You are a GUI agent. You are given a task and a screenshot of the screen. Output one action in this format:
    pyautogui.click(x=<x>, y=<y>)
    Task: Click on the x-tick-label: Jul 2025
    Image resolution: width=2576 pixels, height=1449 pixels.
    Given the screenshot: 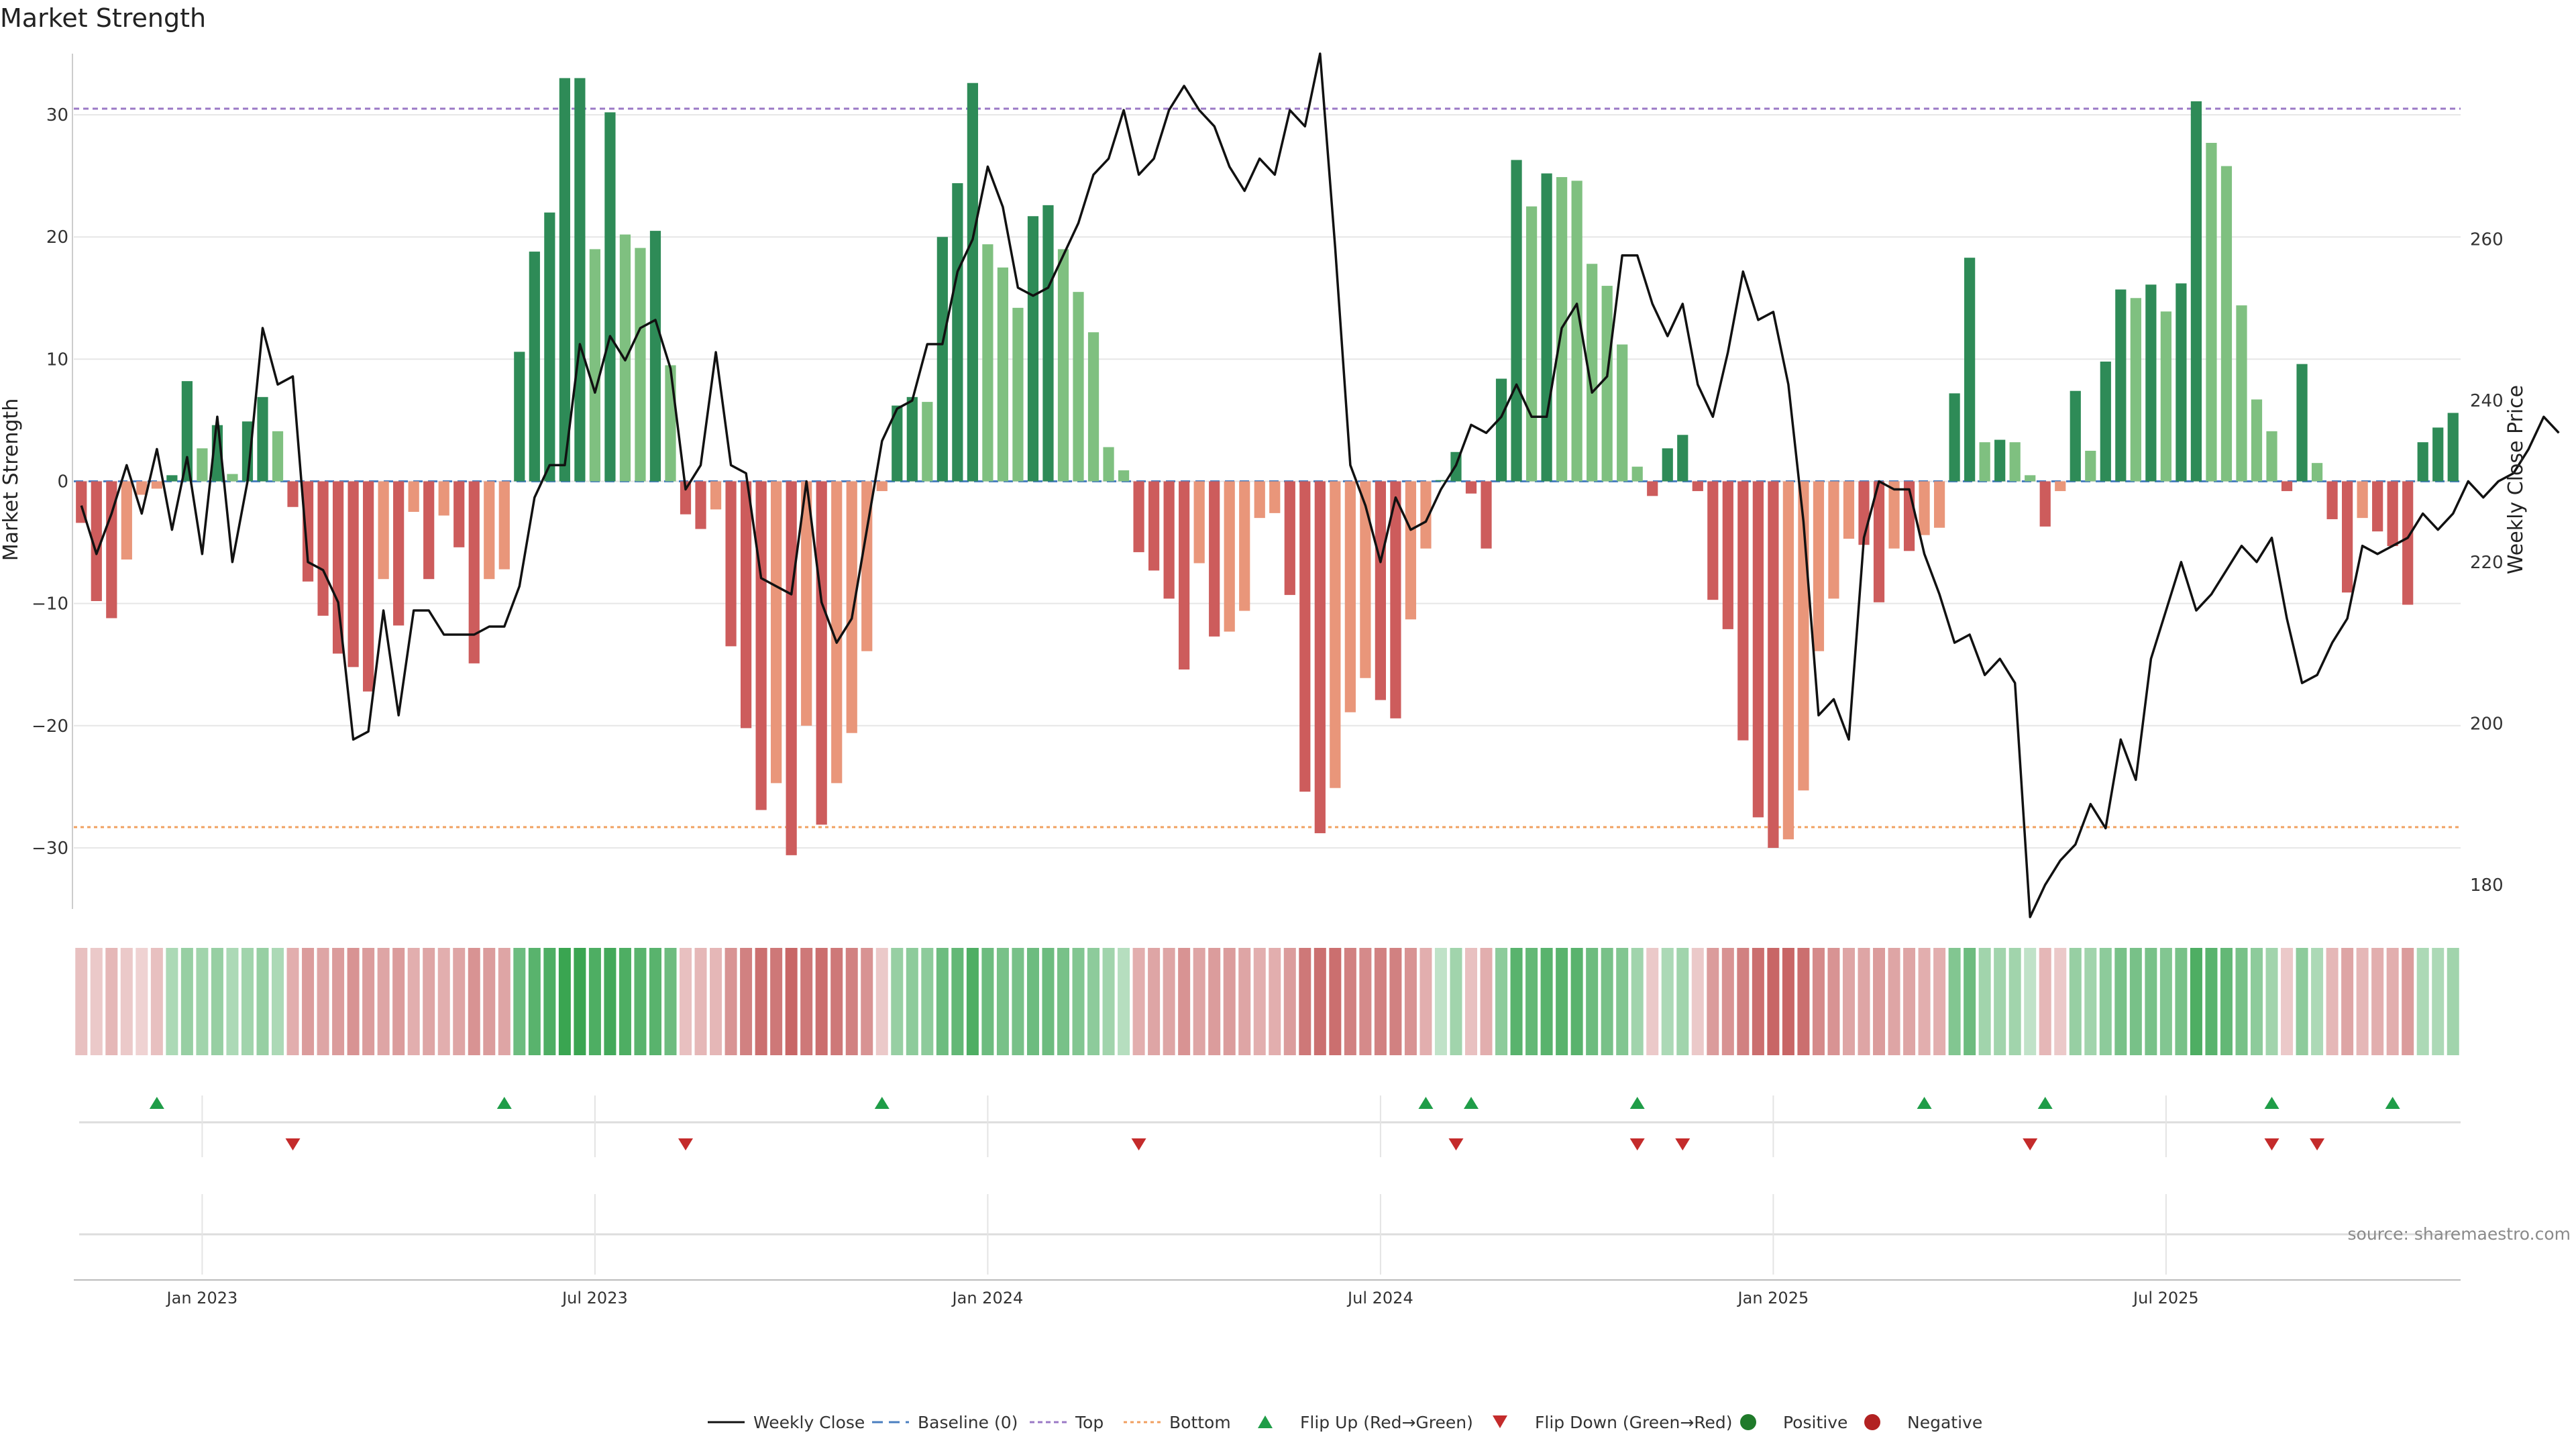 What is the action you would take?
    pyautogui.click(x=2165, y=1298)
    